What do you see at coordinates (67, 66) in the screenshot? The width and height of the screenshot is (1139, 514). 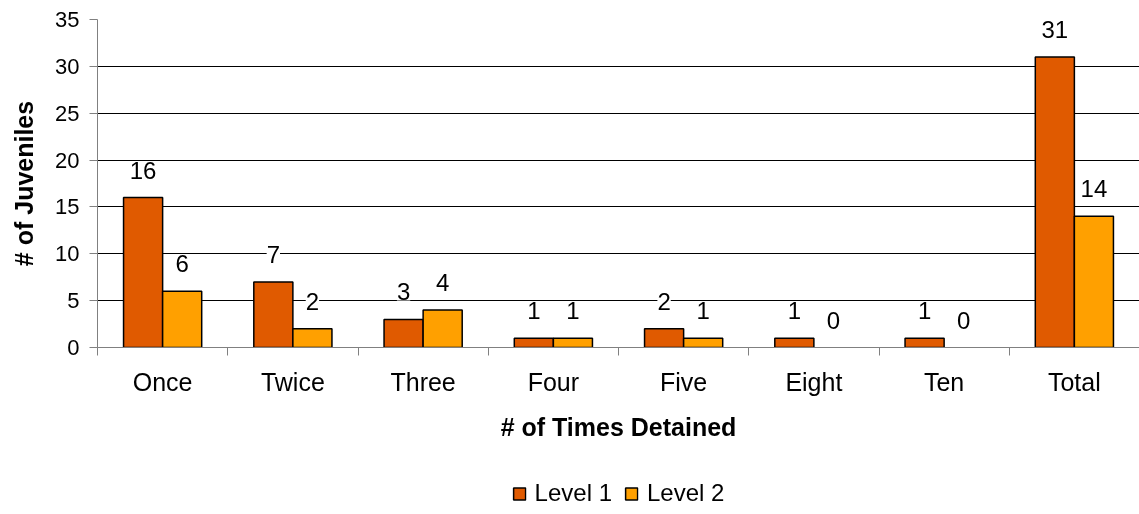 I see `y-tick-label: 30` at bounding box center [67, 66].